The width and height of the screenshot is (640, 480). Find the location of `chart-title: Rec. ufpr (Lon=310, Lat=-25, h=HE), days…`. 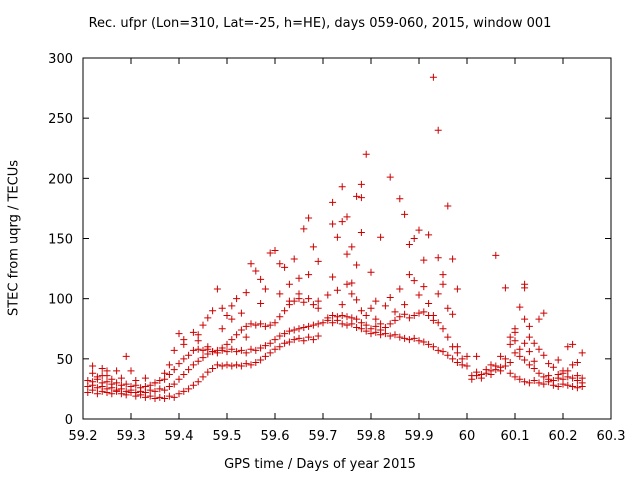

chart-title: Rec. ufpr (Lon=310, Lat=-25, h=HE), days… is located at coordinates (320, 23).